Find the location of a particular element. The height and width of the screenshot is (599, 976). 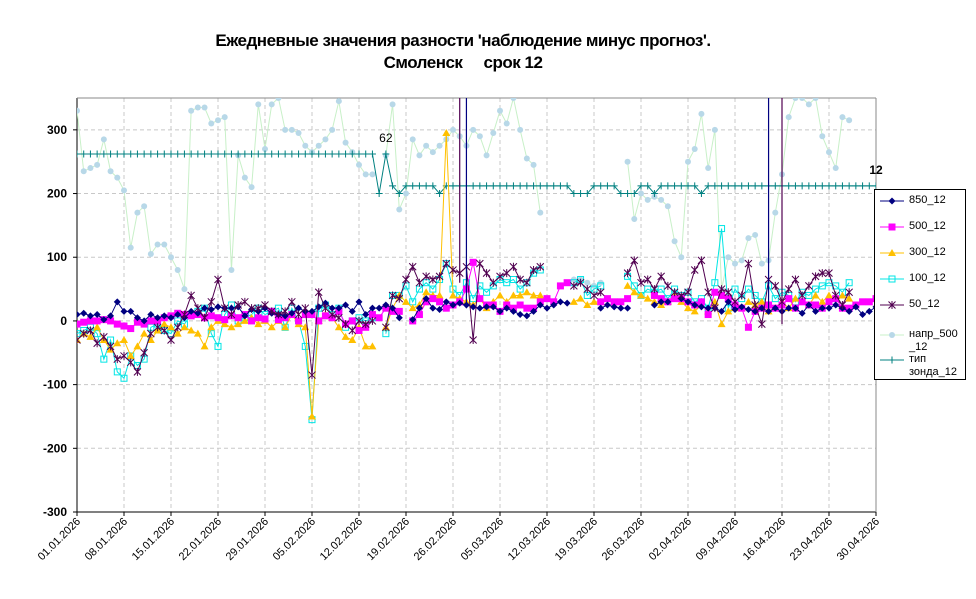

series-line-напр_500_12 is located at coordinates (463, 155).